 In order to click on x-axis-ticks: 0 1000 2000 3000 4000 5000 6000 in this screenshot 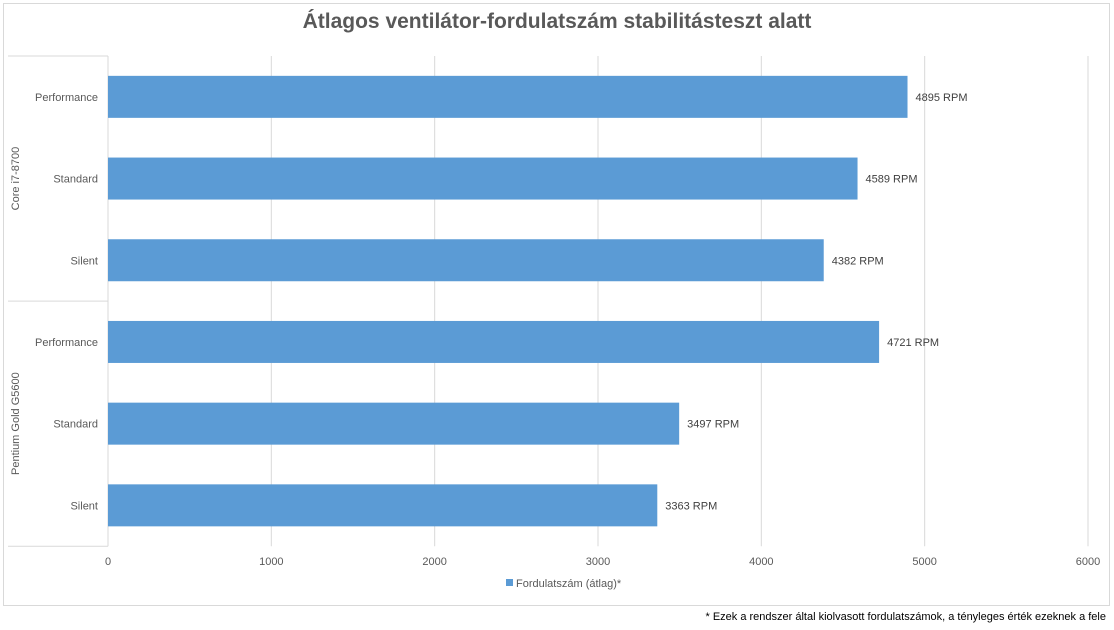, I will do `click(602, 562)`.